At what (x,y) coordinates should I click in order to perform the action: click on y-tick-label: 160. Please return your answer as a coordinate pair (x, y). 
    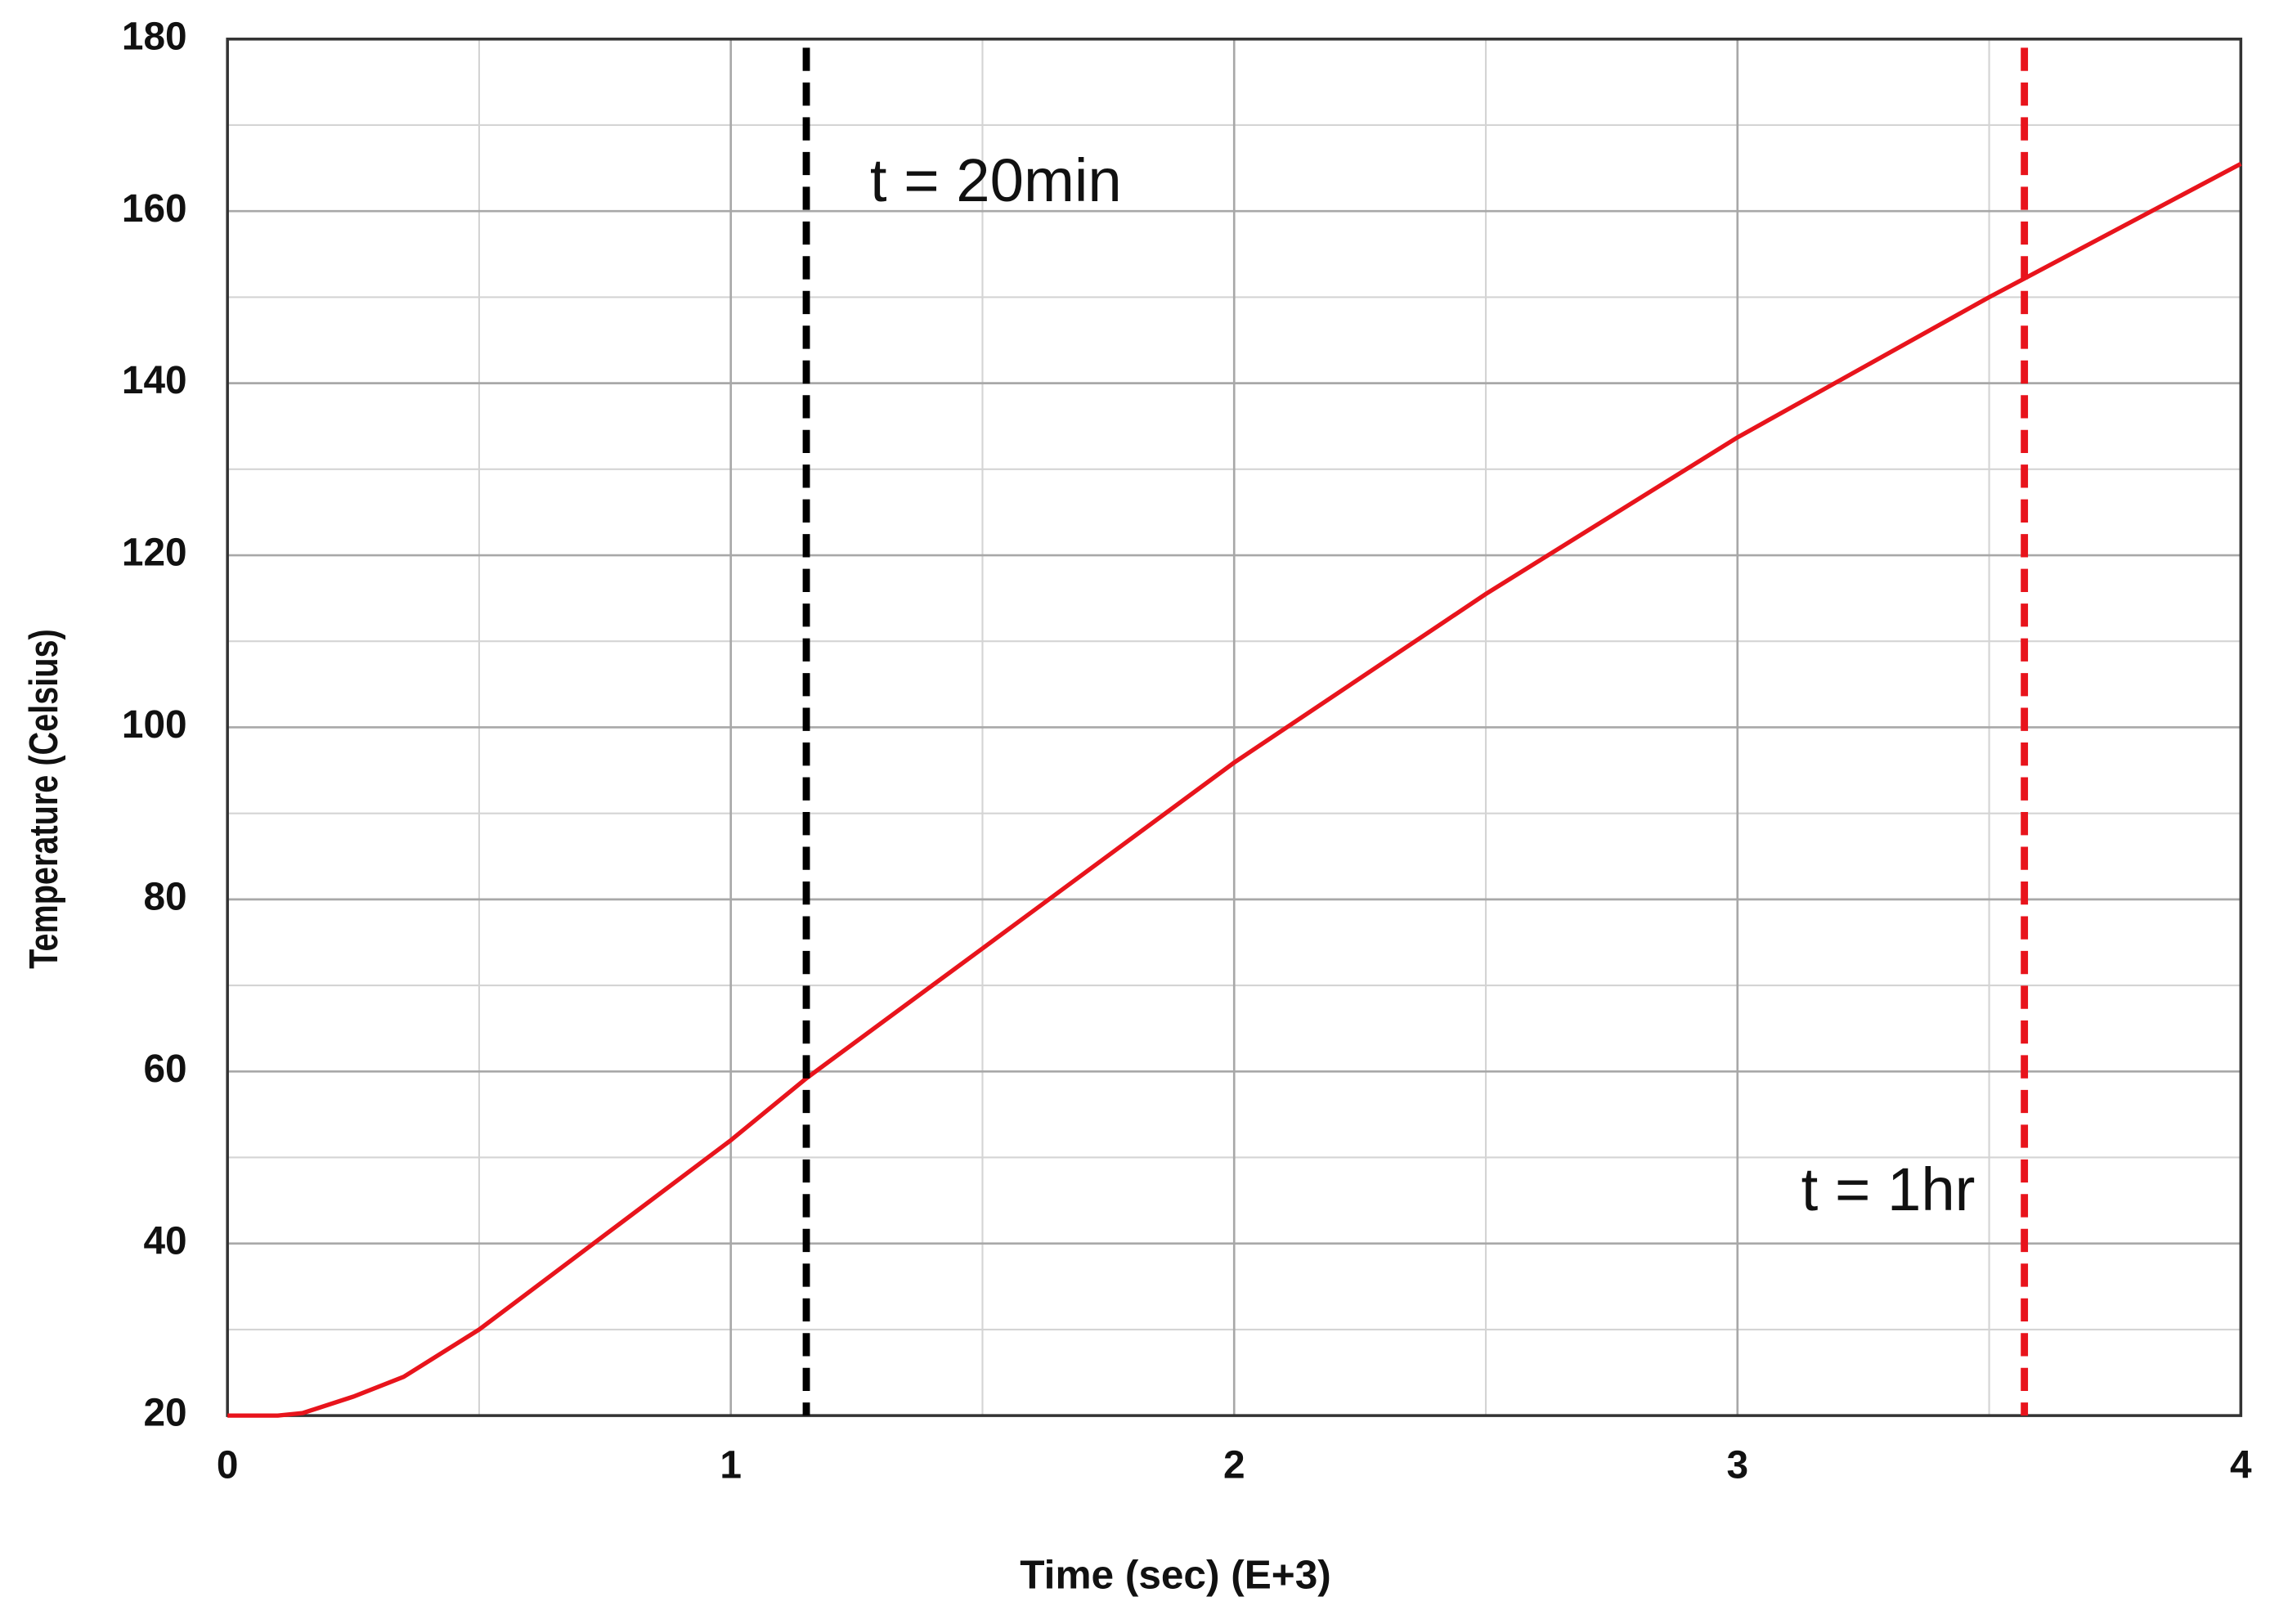
    Looking at the image, I should click on (154, 209).